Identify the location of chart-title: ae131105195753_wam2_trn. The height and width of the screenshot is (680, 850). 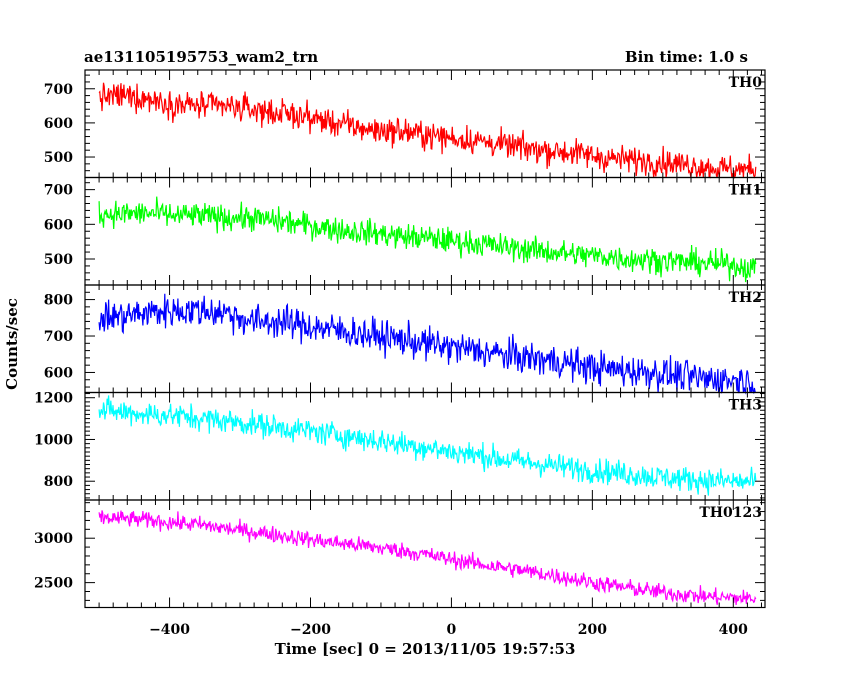
(201, 57).